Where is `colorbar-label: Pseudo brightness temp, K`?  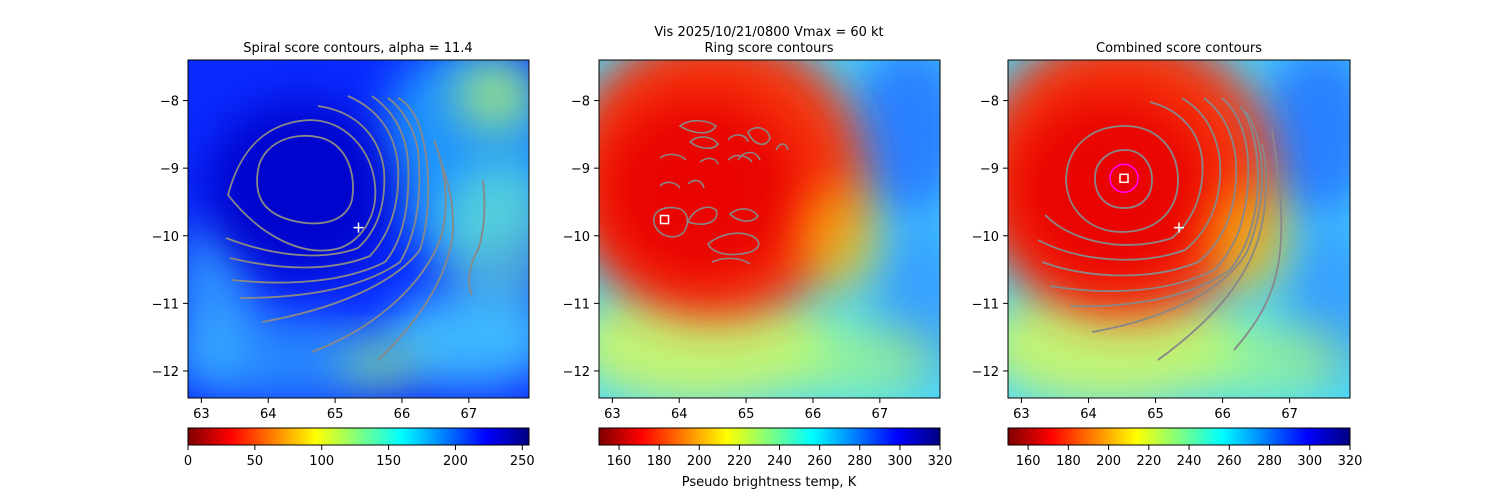 colorbar-label: Pseudo brightness temp, K is located at coordinates (769, 482).